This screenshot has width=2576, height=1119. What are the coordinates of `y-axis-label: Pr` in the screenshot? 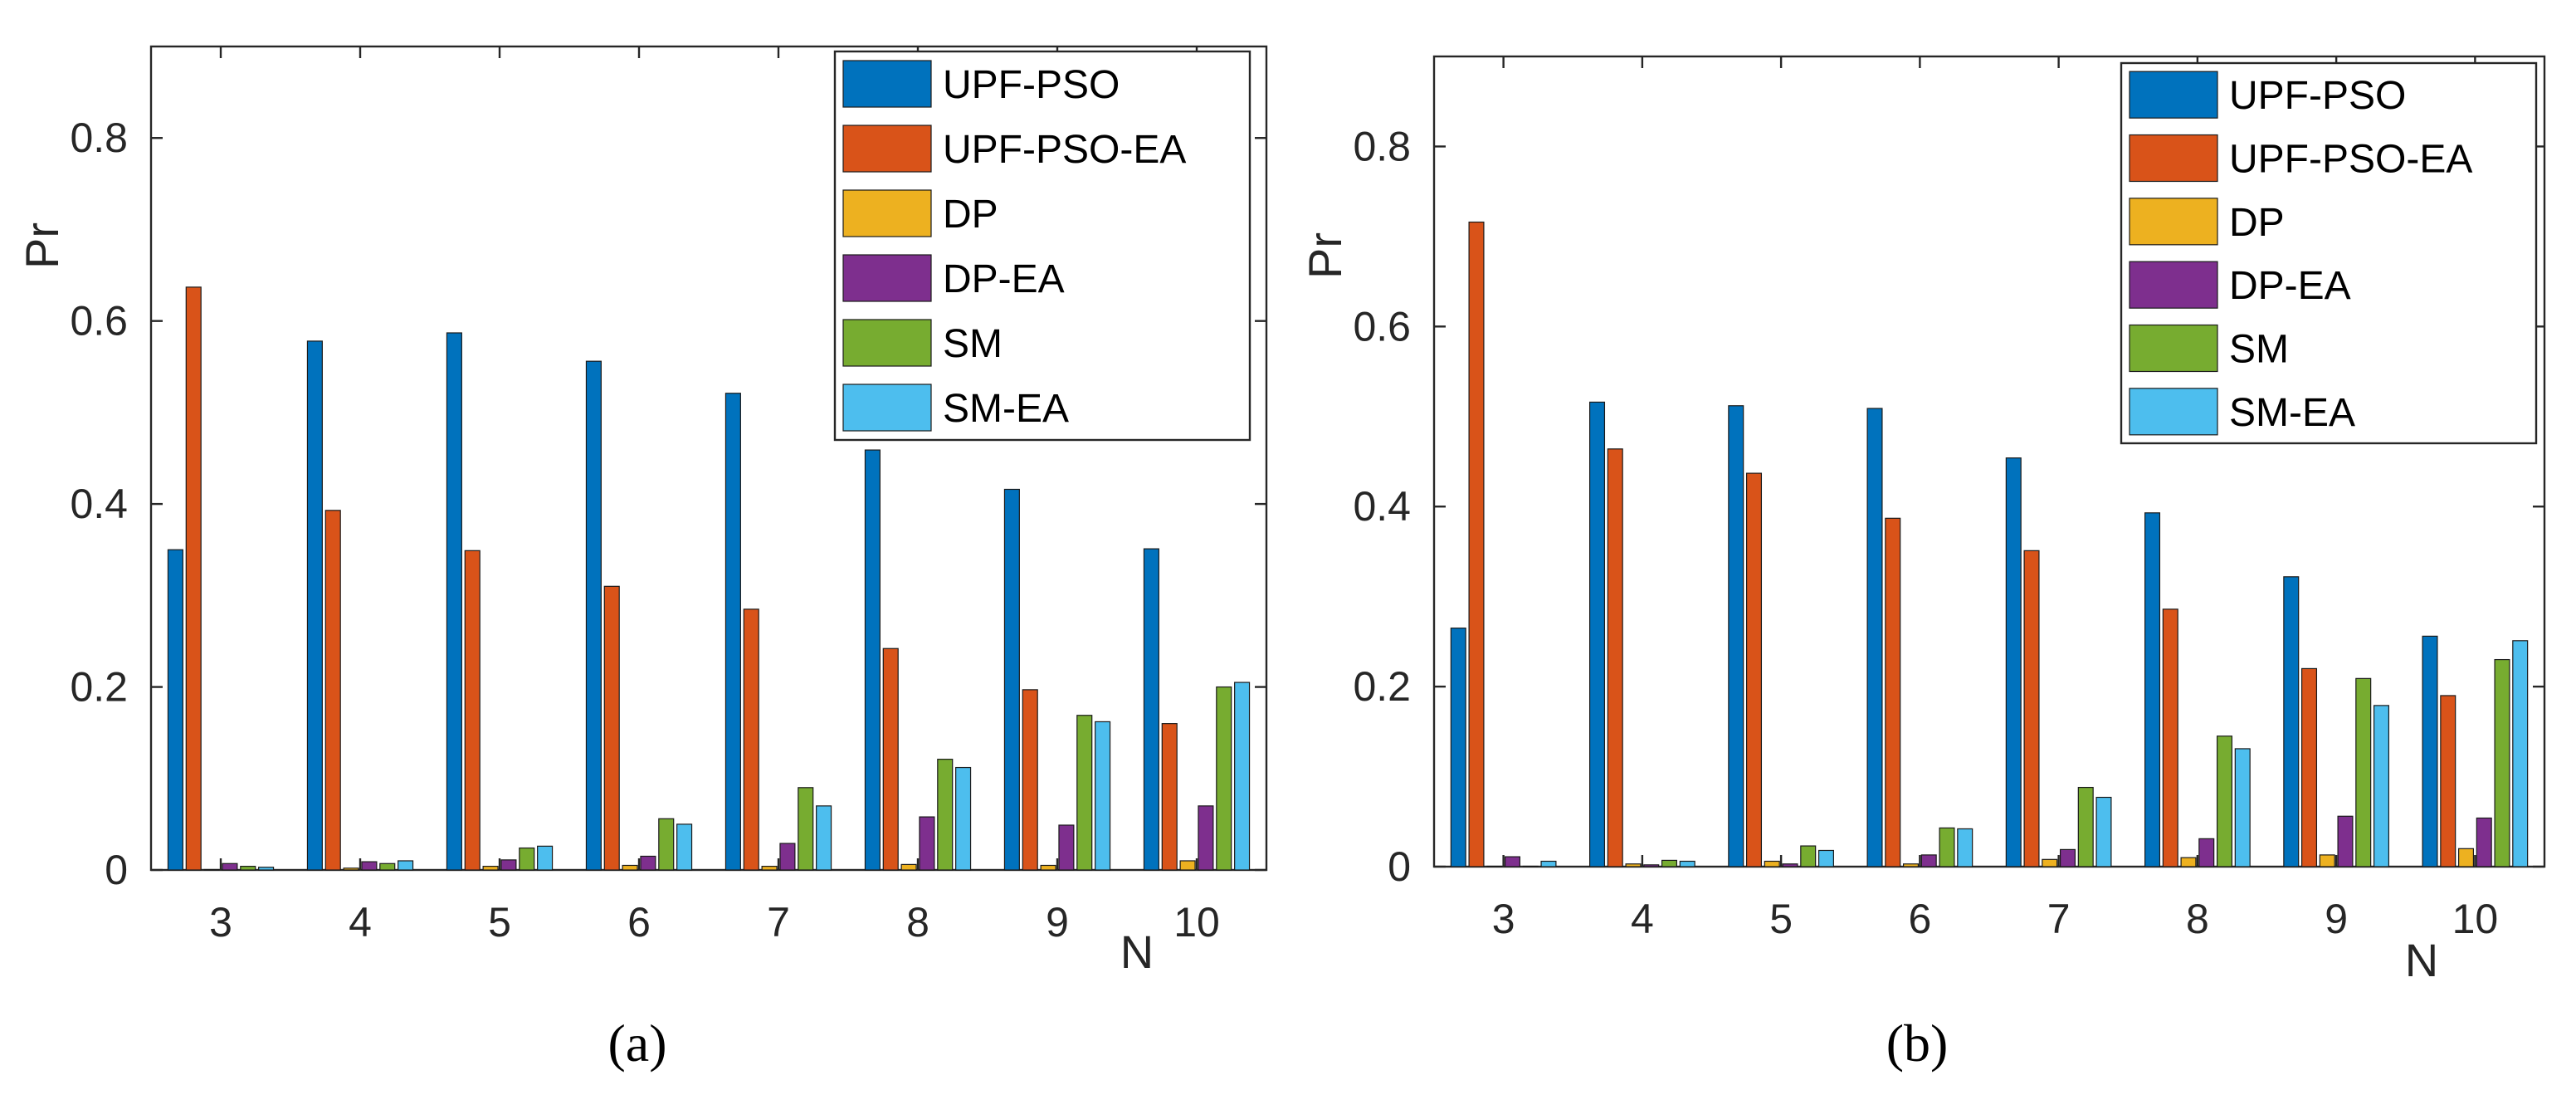 It's located at (42, 245).